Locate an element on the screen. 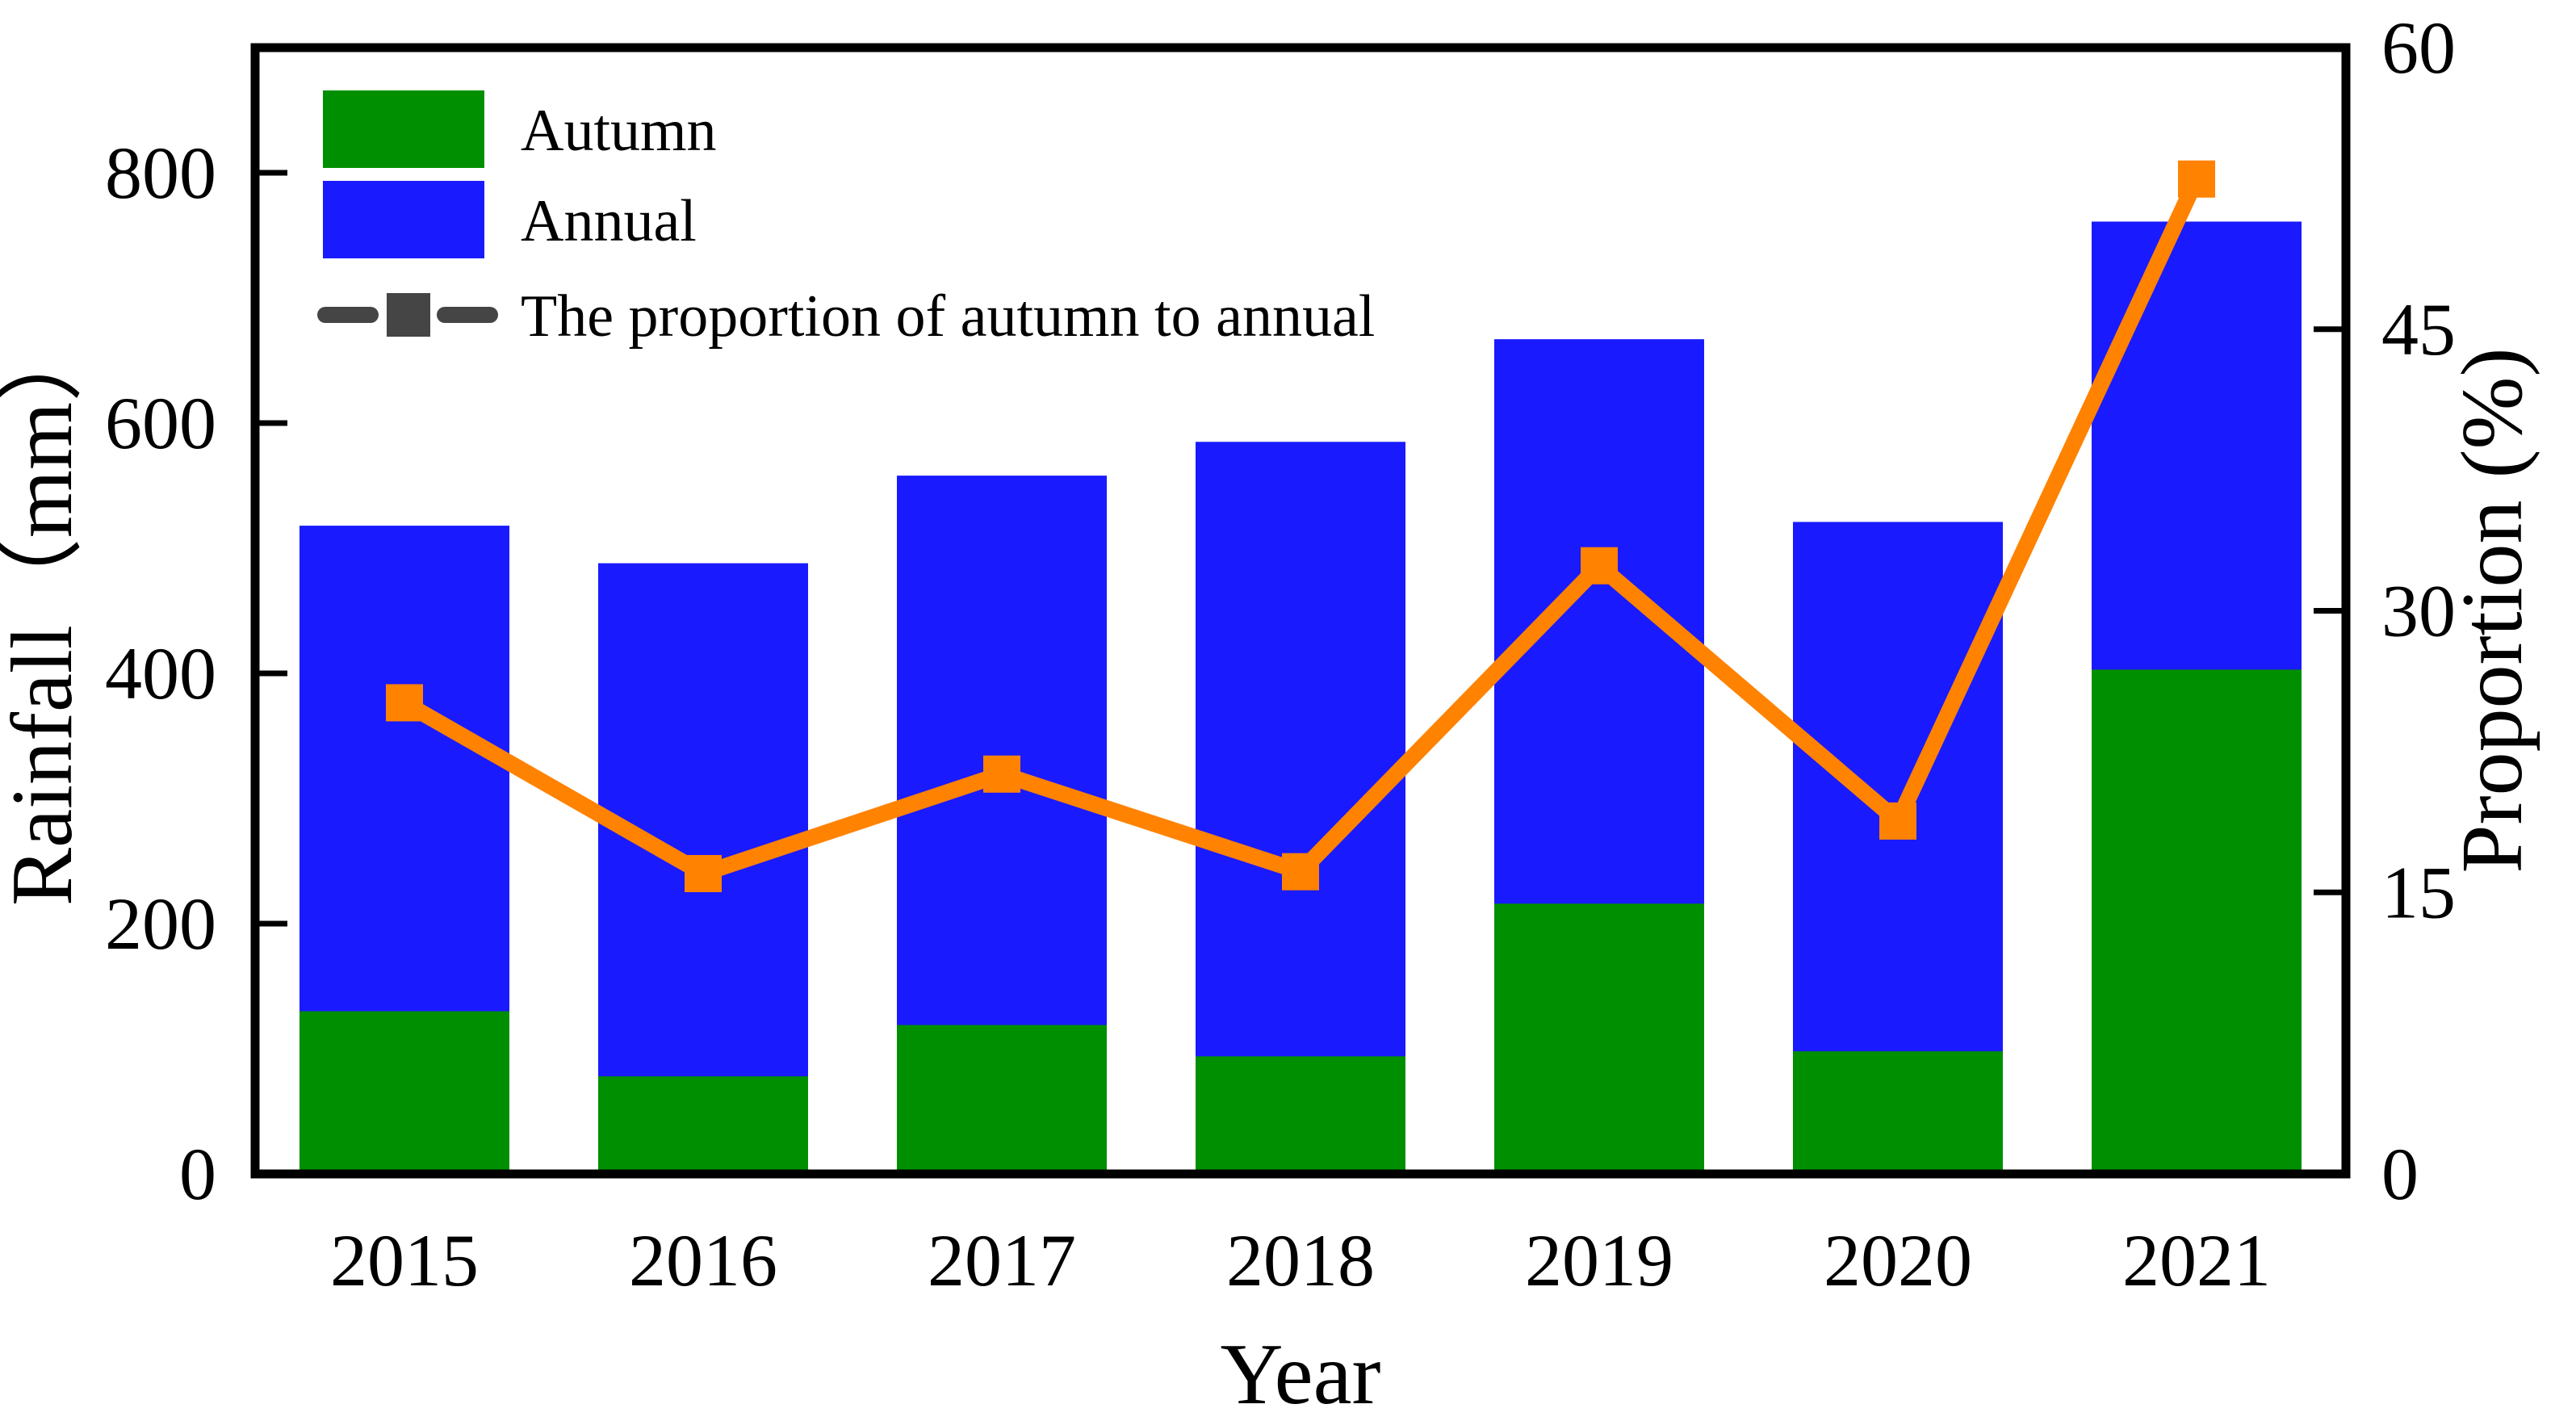  x-axis-title: Year is located at coordinates (1300, 1374).